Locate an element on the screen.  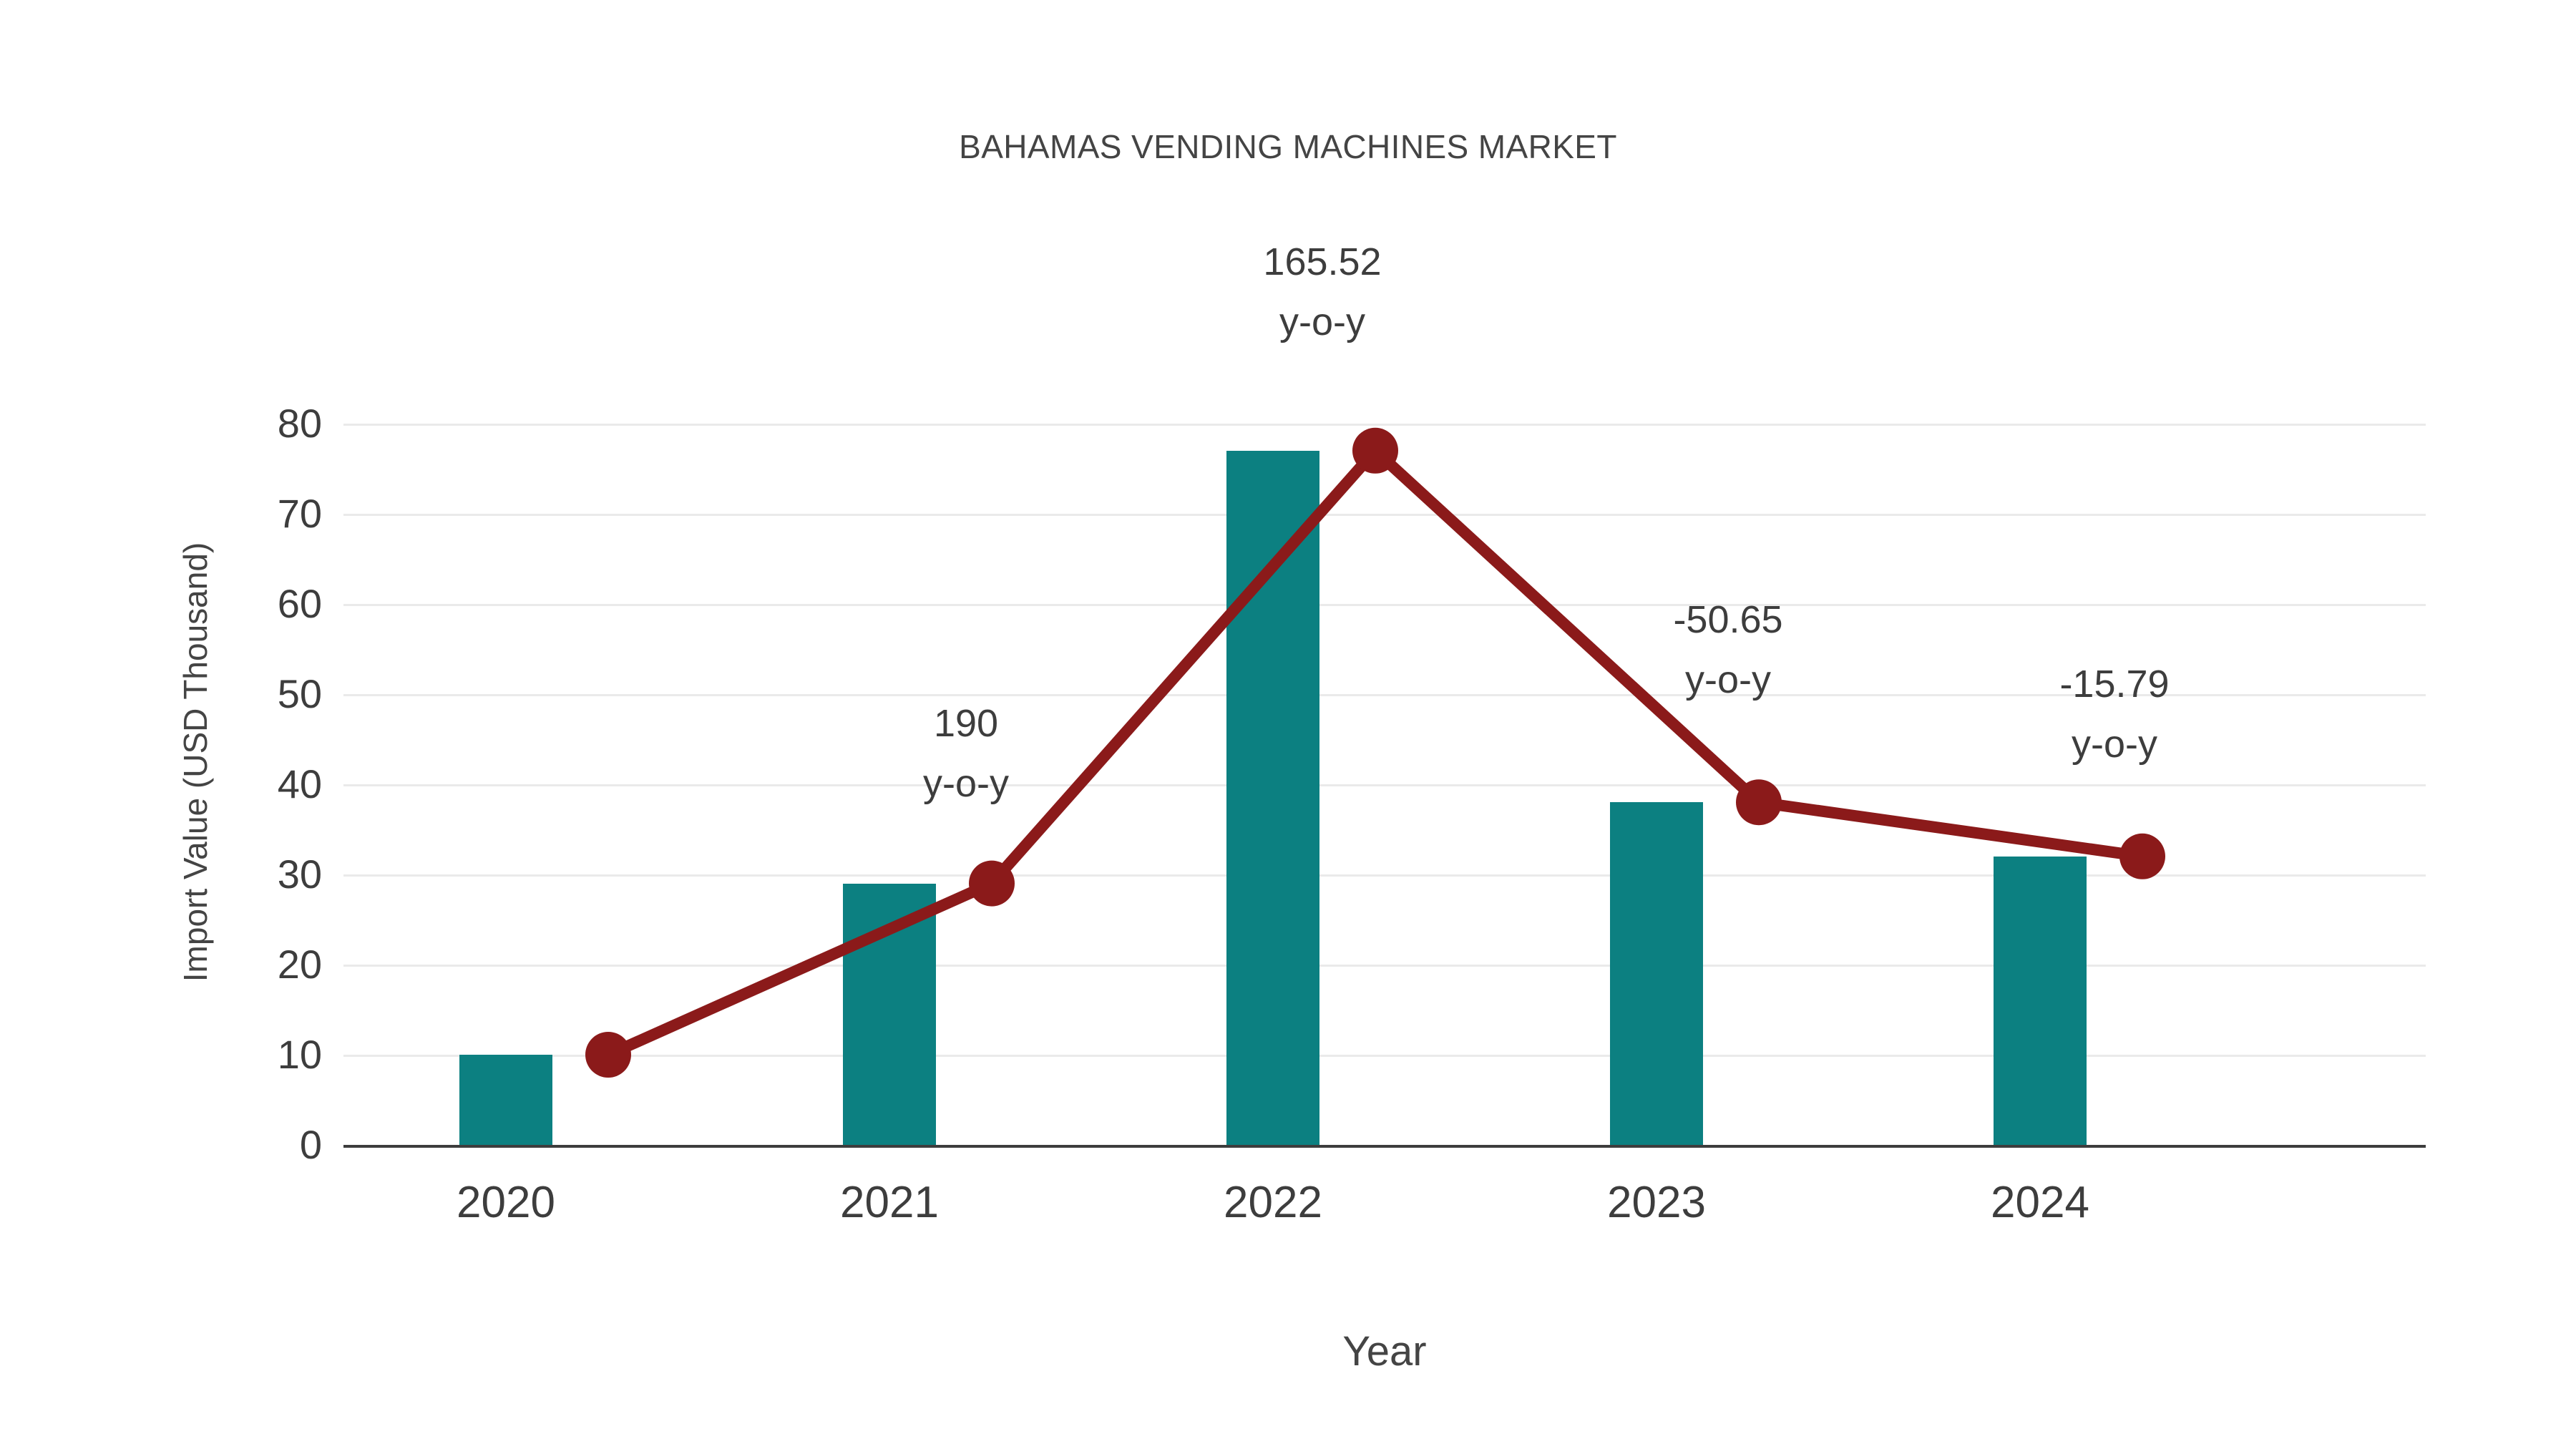
data-label-2022: 165.52 y-o-y is located at coordinates (1322, 292).